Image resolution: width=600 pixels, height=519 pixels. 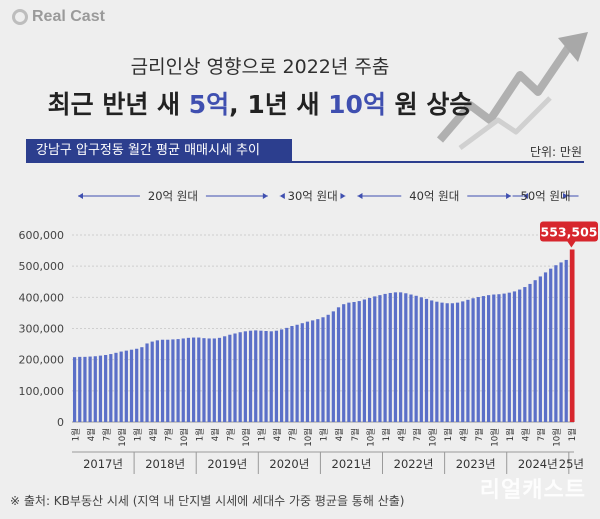 I want to click on y-tick-label: 600,000, so click(x=42, y=235).